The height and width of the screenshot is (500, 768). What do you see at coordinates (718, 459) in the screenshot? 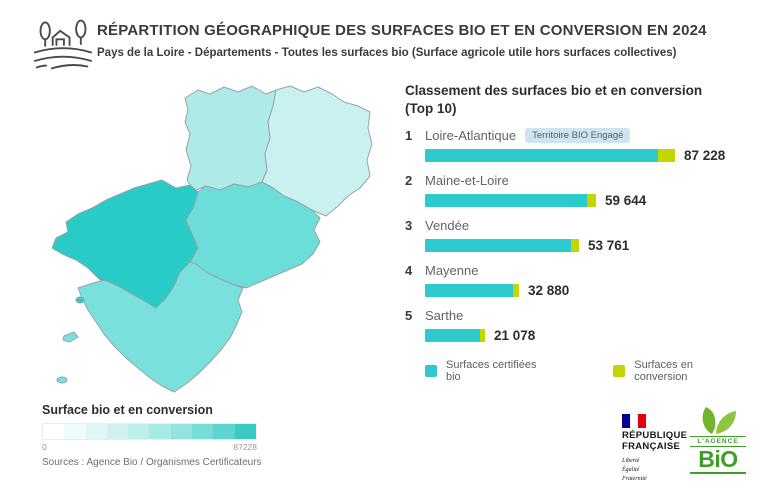
I see `agence-bio-wordmark-main: BiO` at bounding box center [718, 459].